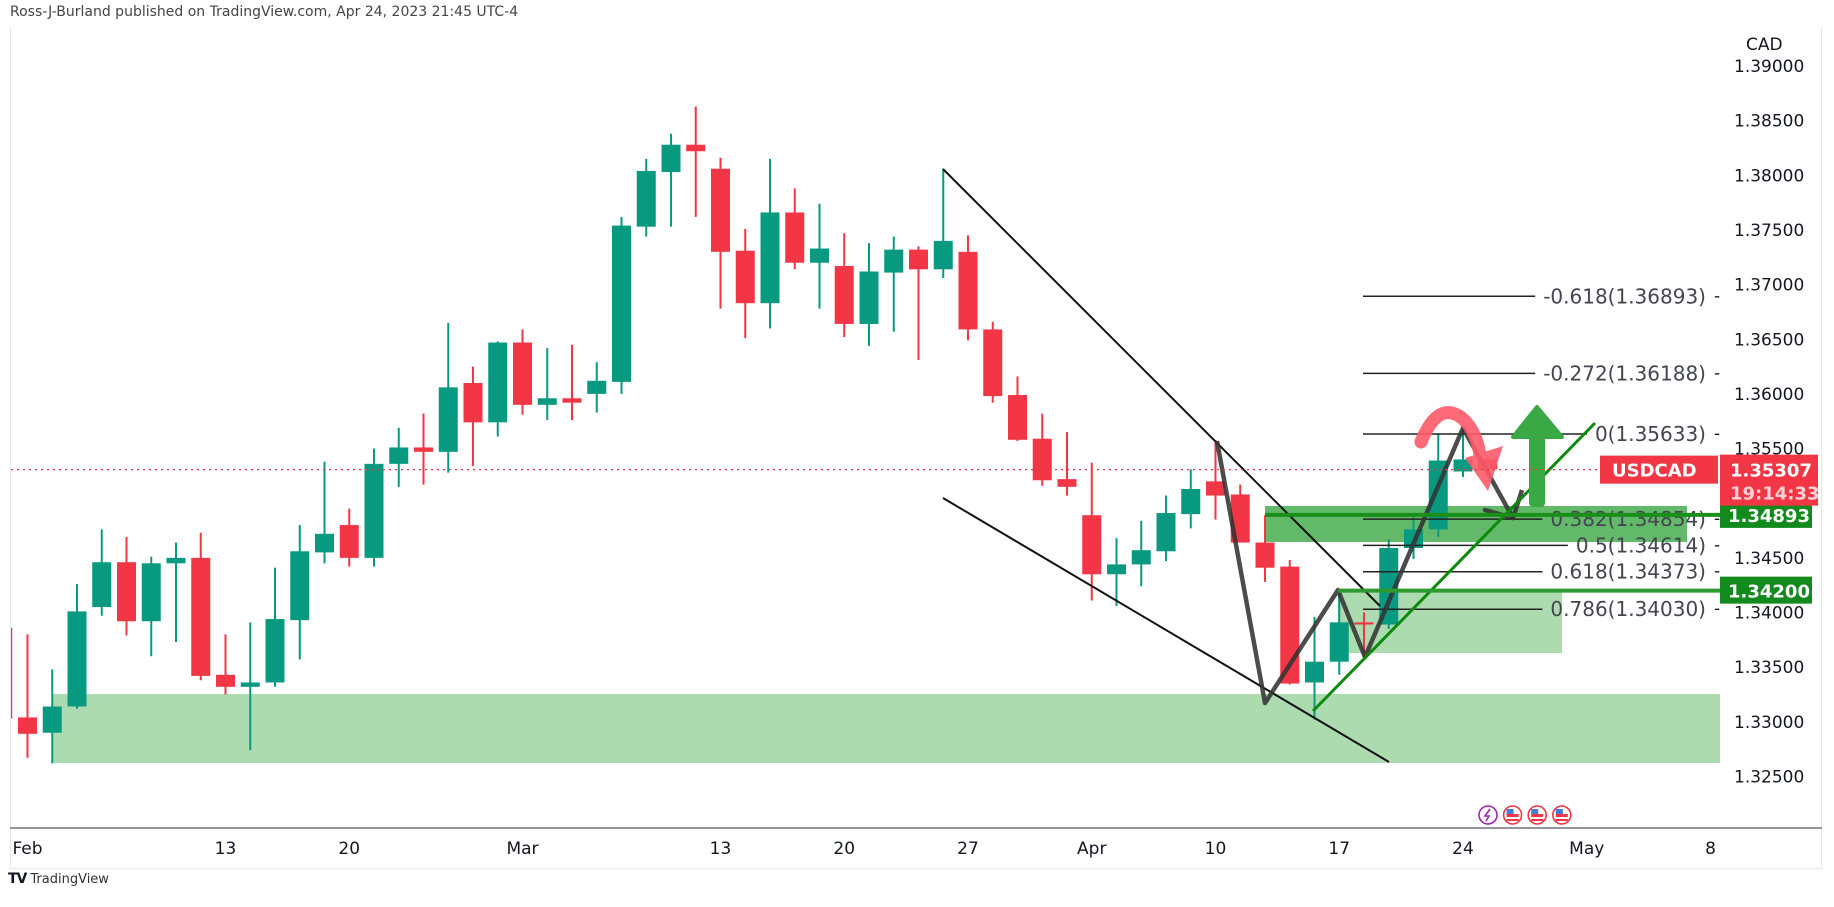  What do you see at coordinates (1454, 567) in the screenshot?
I see `uptrend-line` at bounding box center [1454, 567].